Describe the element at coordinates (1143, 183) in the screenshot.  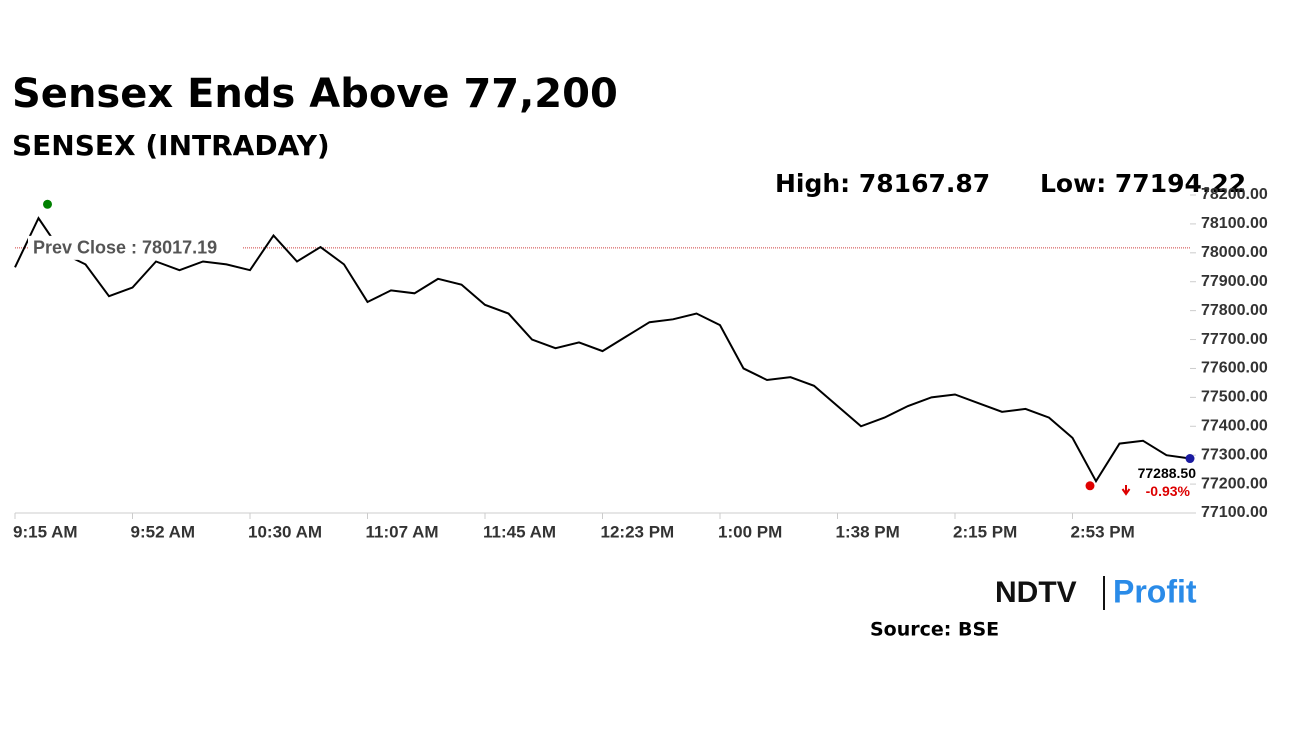
I see `low-label: Low: 77194.22` at that location.